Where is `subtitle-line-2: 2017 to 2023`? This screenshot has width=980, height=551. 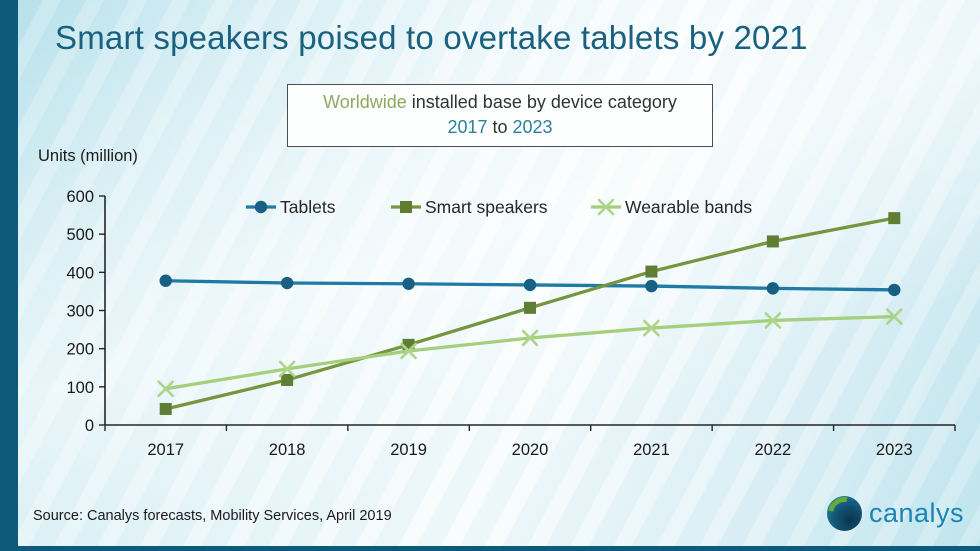
subtitle-line-2: 2017 to 2023 is located at coordinates (500, 127).